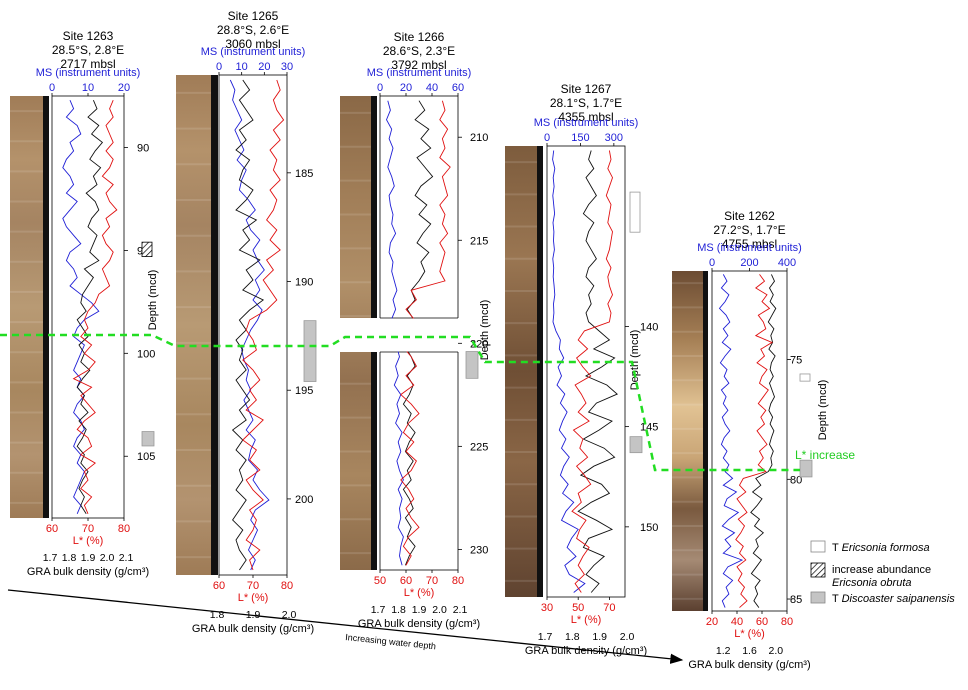  What do you see at coordinates (872, 583) in the screenshot?
I see `legend-item-2-taxon: Ericsonia obruta` at bounding box center [872, 583].